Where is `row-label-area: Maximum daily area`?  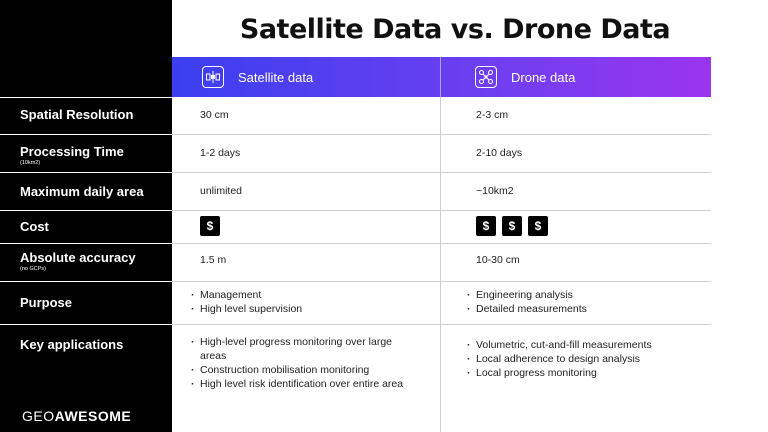
row-label-area: Maximum daily area is located at coordinates (82, 191).